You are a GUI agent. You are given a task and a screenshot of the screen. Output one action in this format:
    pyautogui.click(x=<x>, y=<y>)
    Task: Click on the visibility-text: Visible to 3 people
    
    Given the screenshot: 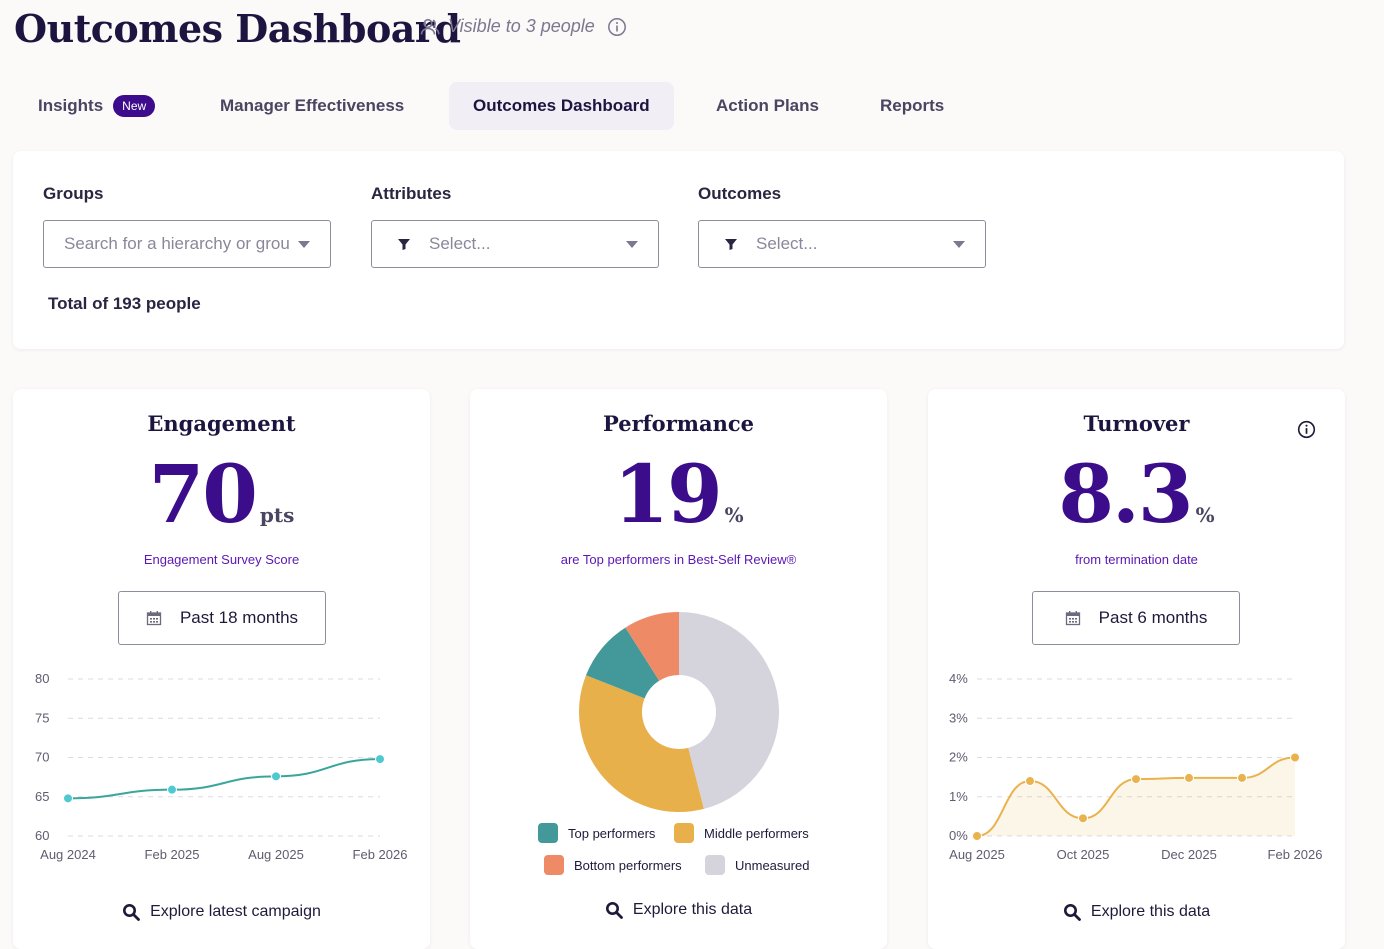 What is the action you would take?
    pyautogui.click(x=521, y=26)
    